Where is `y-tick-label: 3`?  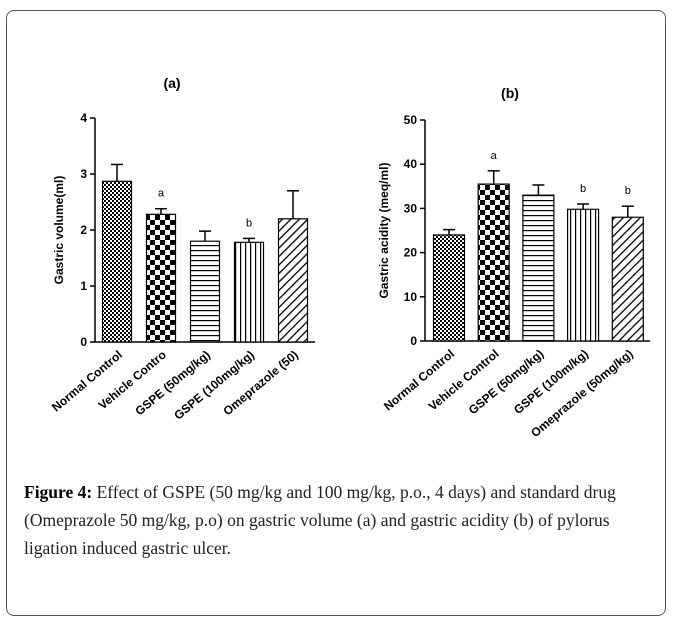 y-tick-label: 3 is located at coordinates (83, 174).